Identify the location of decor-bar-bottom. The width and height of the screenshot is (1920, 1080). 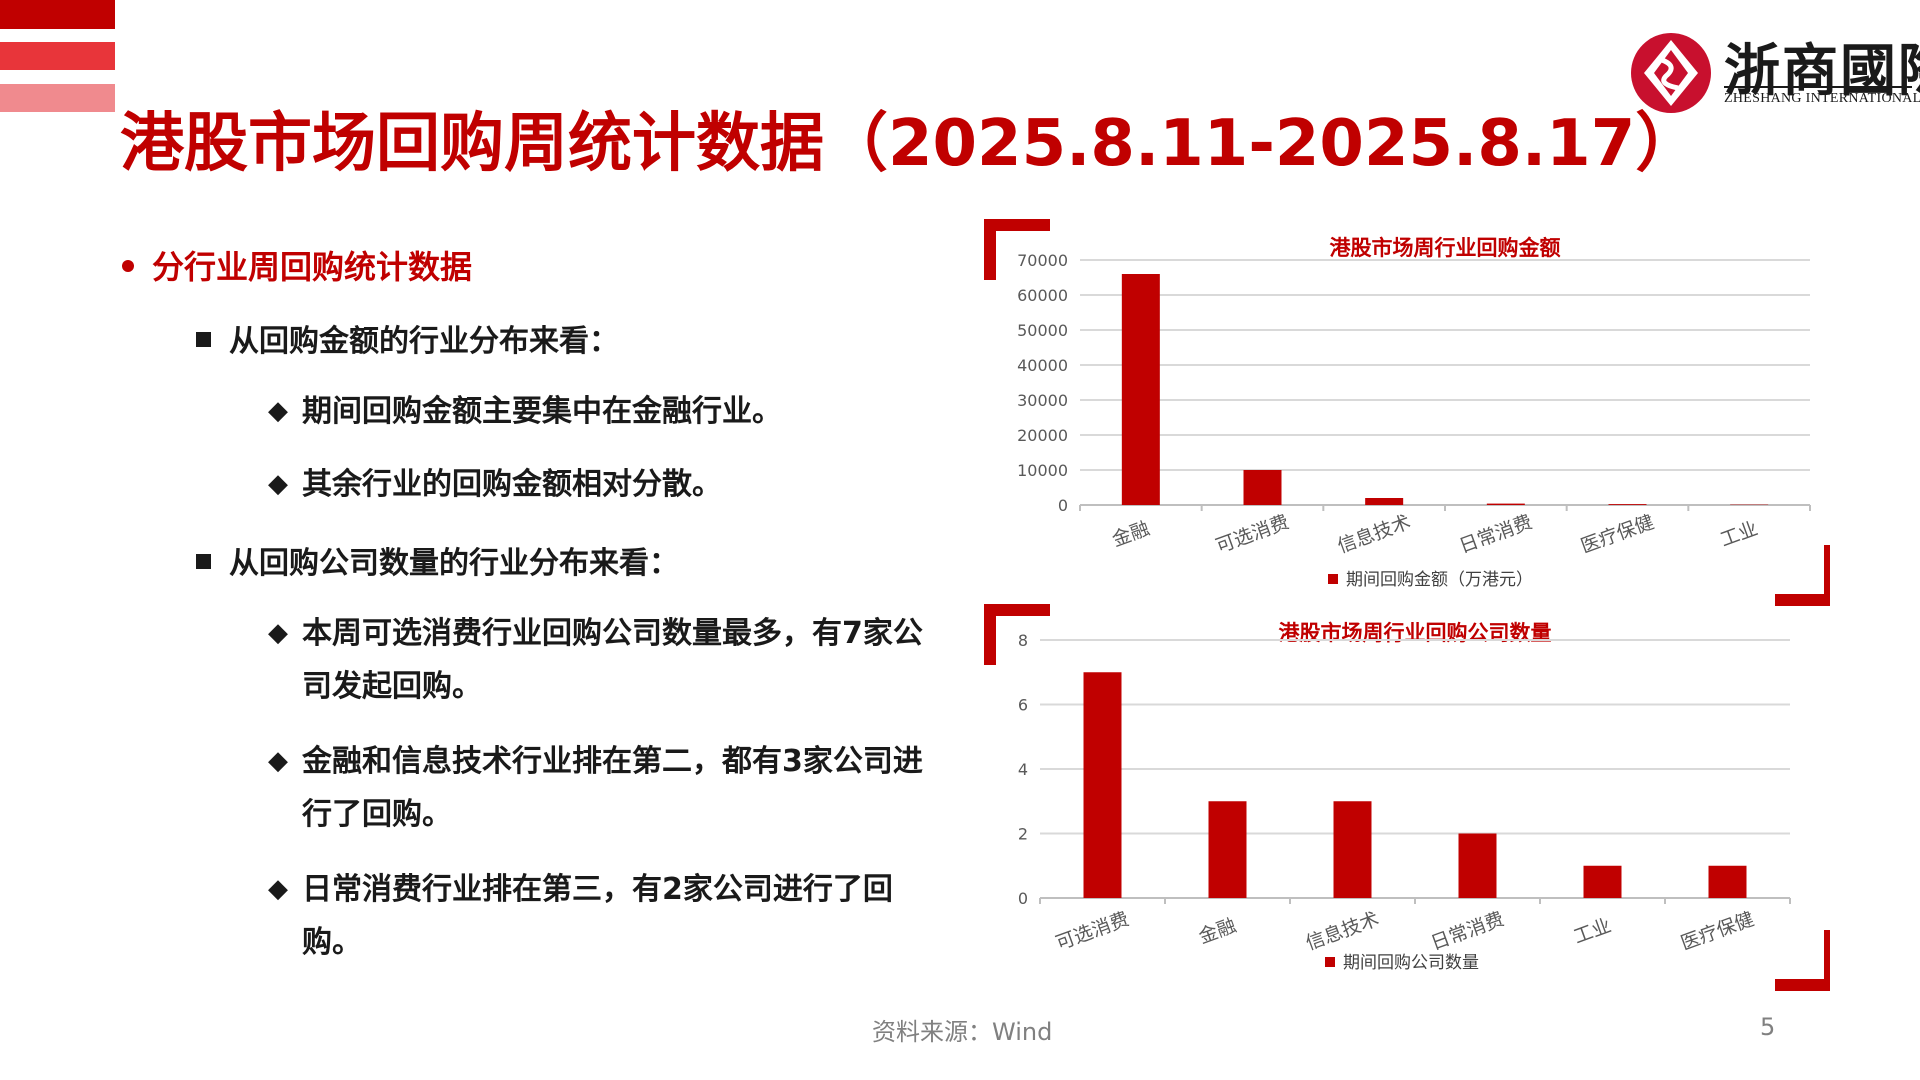
(57, 98).